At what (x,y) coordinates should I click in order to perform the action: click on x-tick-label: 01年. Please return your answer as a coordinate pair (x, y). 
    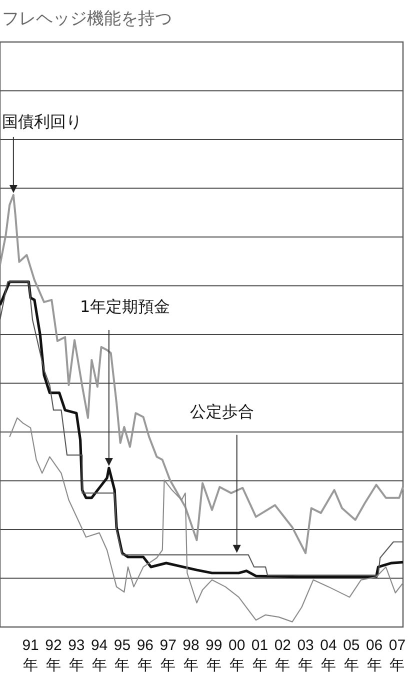
    Looking at the image, I should click on (259, 655).